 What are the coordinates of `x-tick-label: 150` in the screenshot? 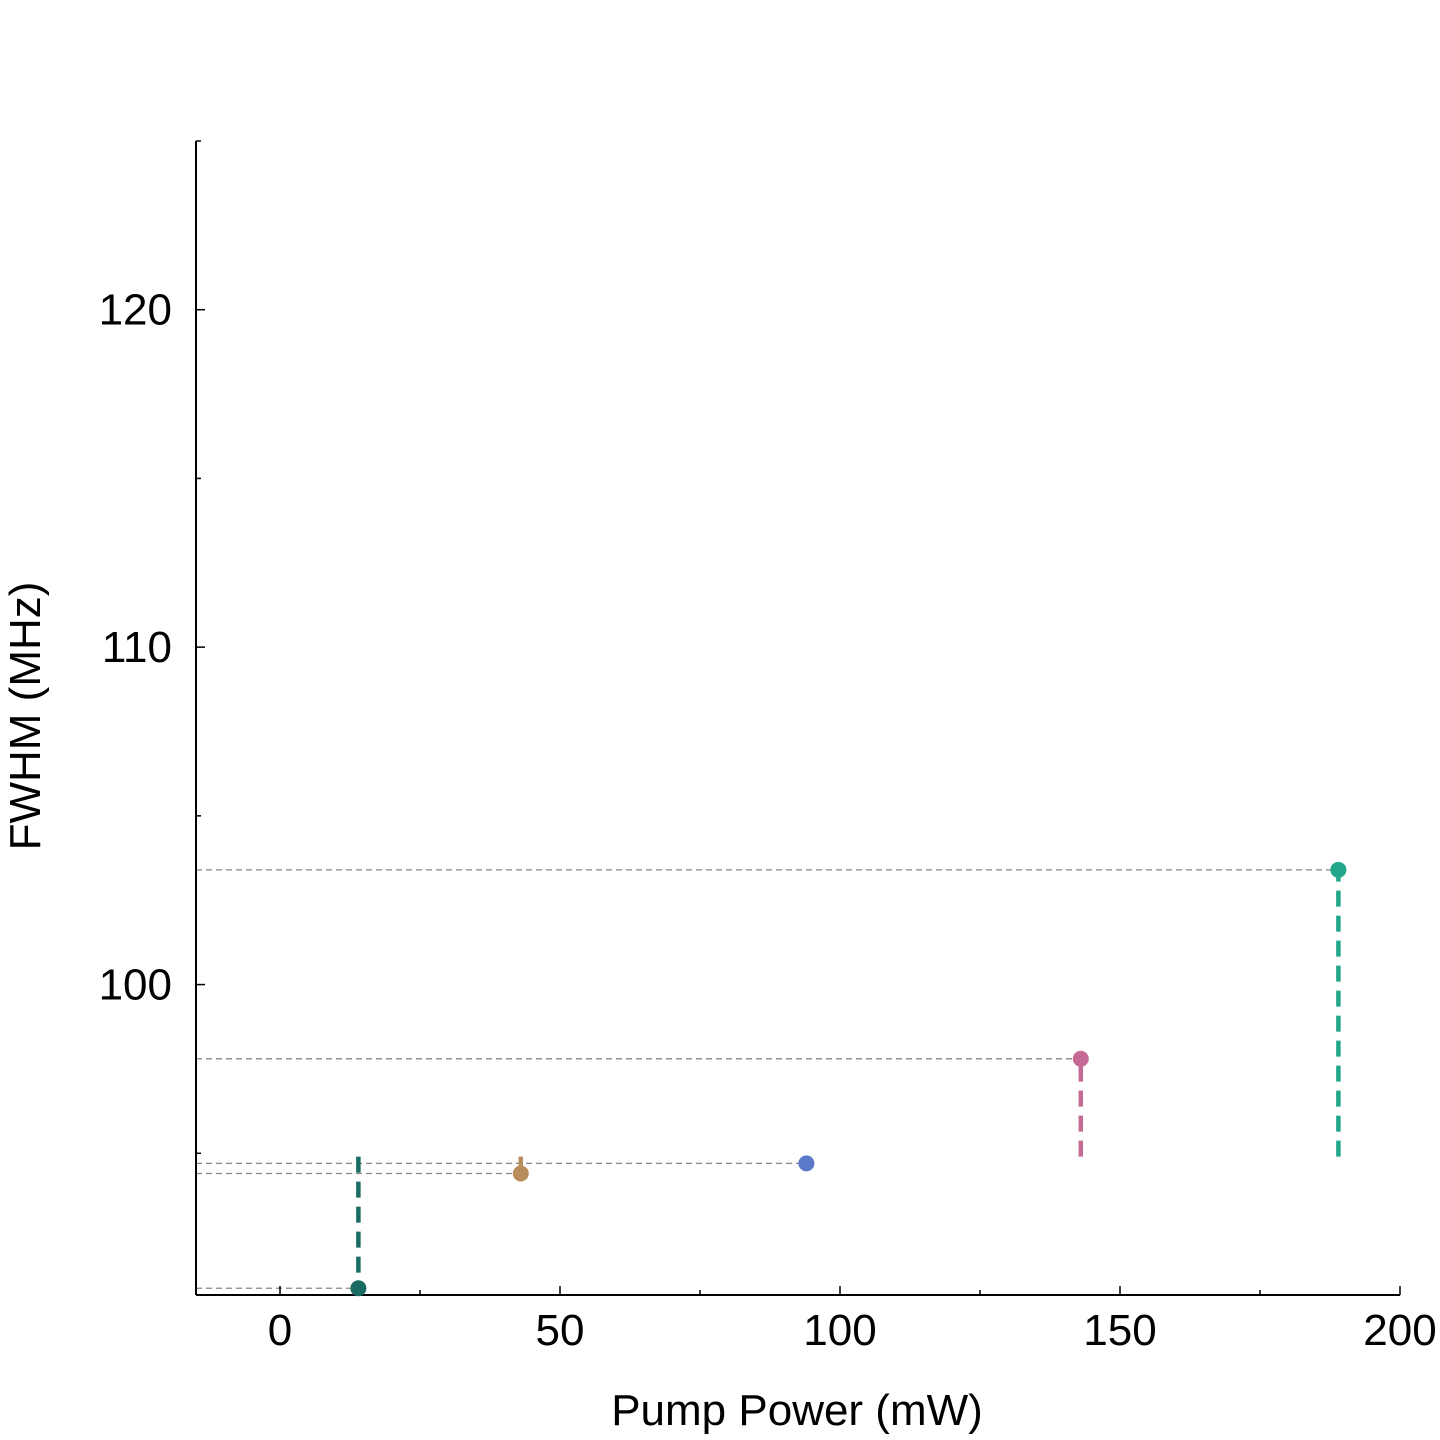 It's located at (1119, 1330).